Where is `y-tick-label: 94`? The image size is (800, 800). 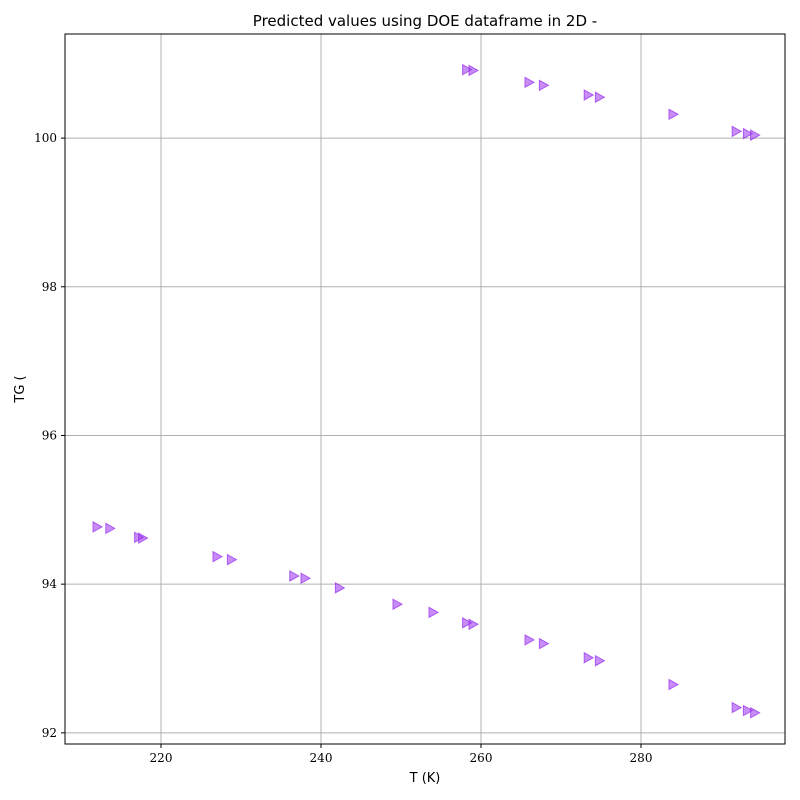 y-tick-label: 94 is located at coordinates (50, 584).